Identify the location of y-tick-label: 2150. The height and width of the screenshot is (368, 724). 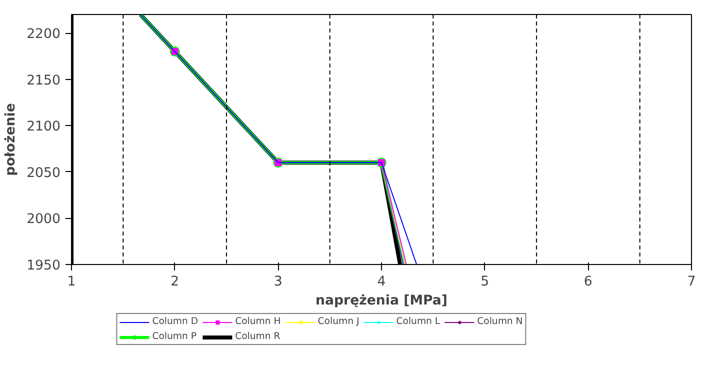
(43, 80).